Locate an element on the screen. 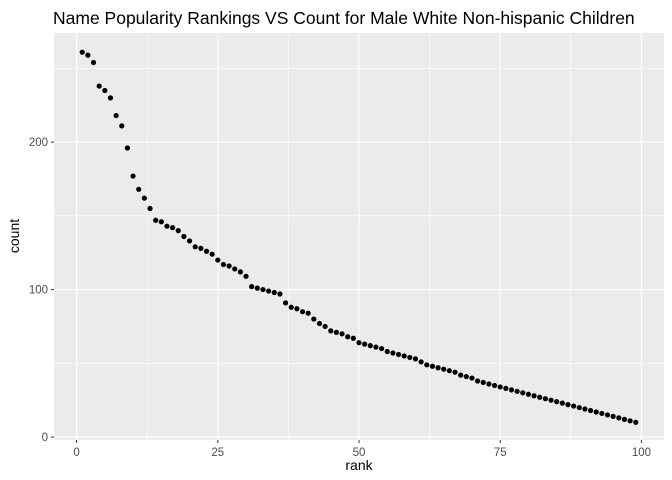 The image size is (672, 480). y-axis-ticks: 0 100 200 is located at coordinates (41, 290).